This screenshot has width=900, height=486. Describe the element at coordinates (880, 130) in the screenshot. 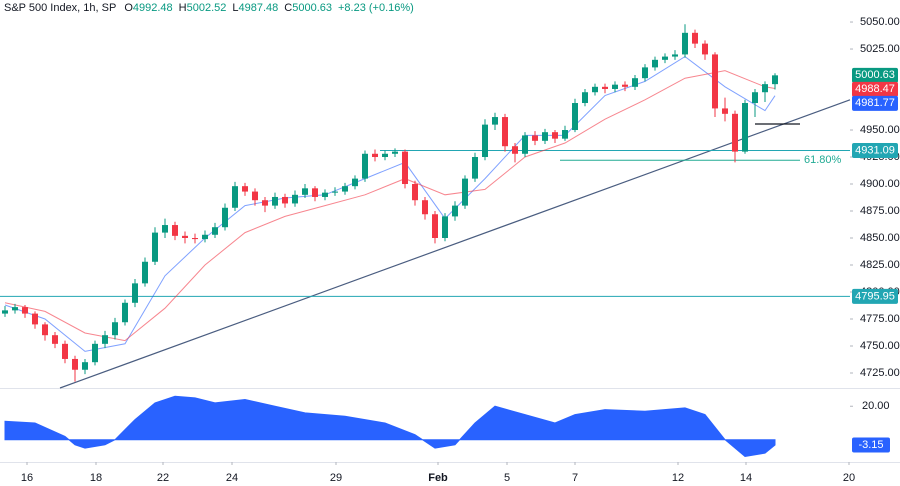

I see `y-tick-label: 4950.00` at that location.